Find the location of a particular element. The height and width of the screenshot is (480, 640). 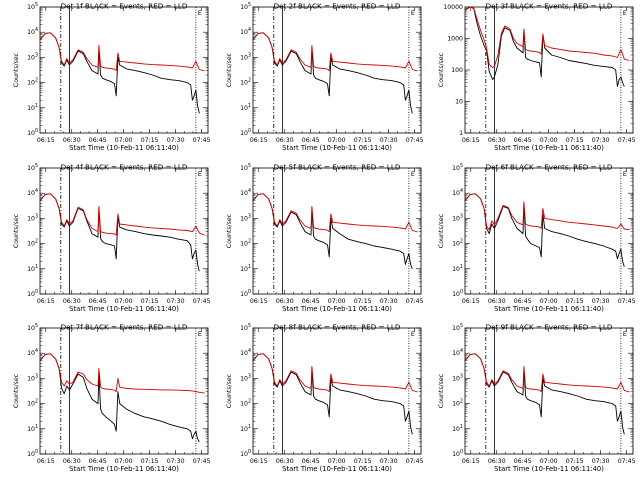

y-tick-label: 1000 is located at coordinates (455, 39).